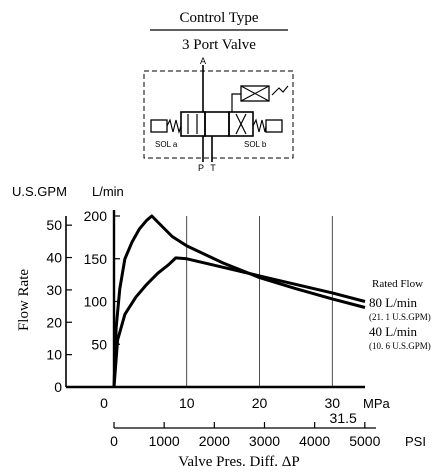  I want to click on y-tick-label-gpm: 20, so click(54, 322).